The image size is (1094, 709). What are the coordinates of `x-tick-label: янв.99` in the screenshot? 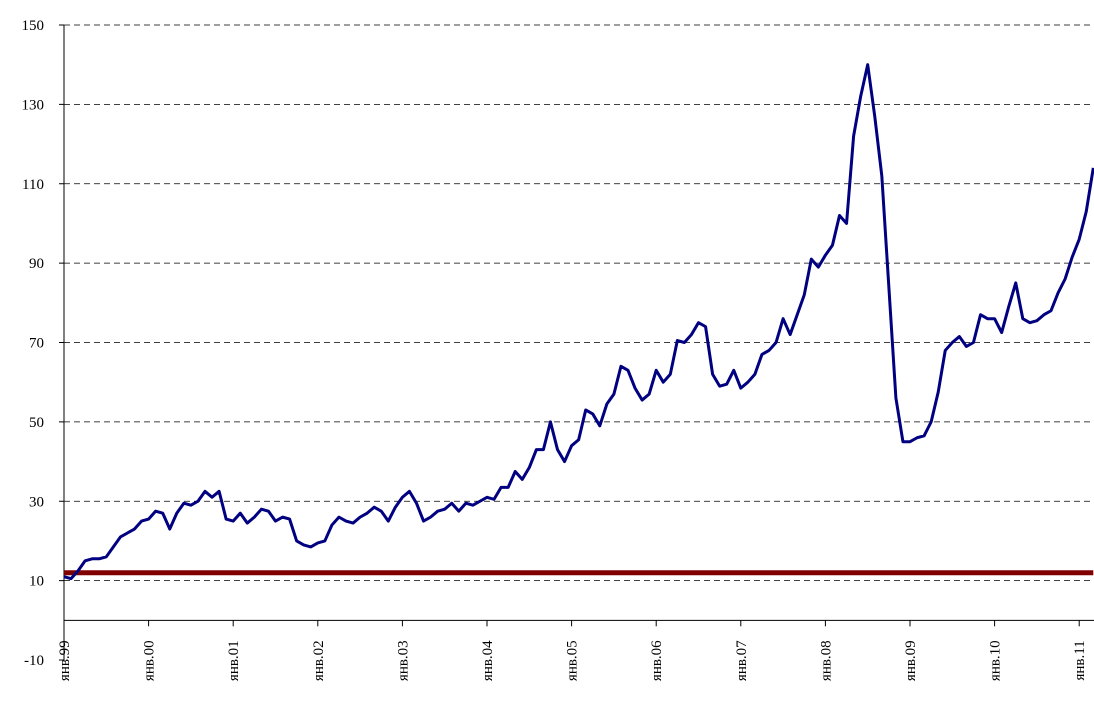 It's located at (65, 660).